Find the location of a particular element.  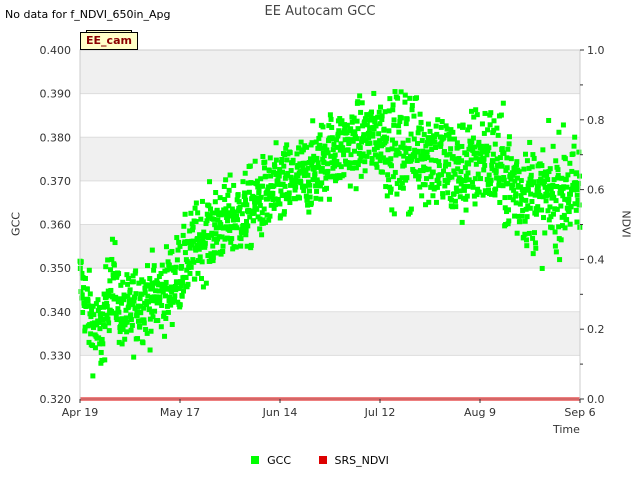

legend-label-ndvi: SRS_NDVI is located at coordinates (361, 460).